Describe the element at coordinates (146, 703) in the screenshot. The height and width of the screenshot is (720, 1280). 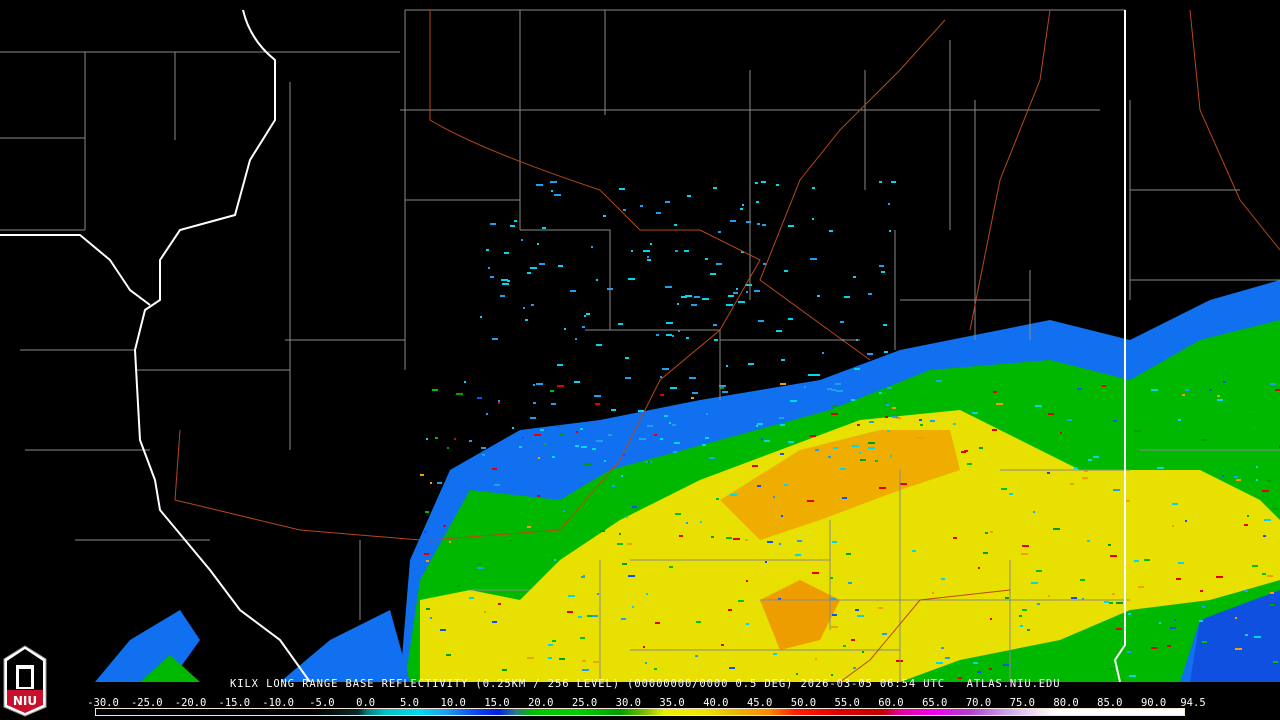
I see `colorbar-tick-label: -25.0` at that location.